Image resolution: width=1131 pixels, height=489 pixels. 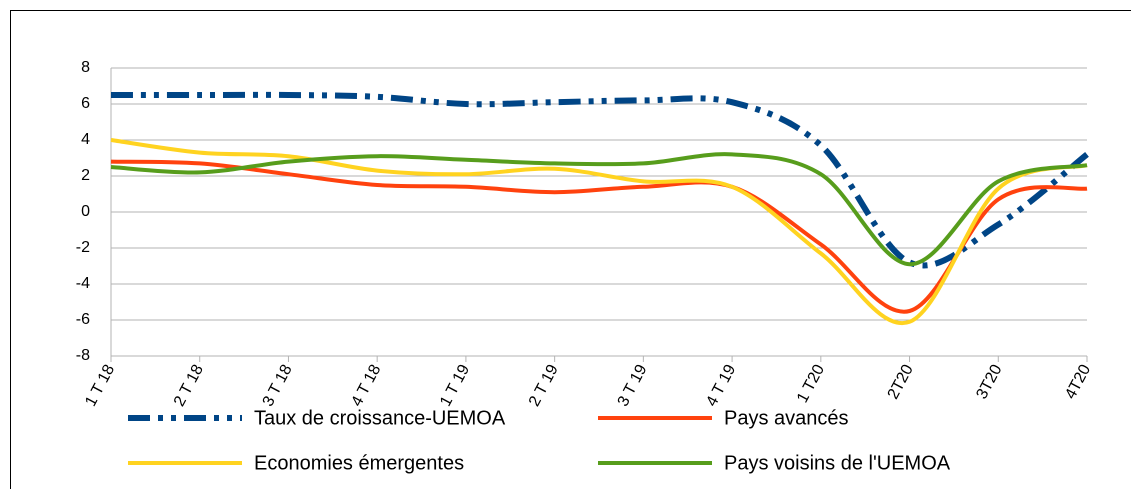 I want to click on y-tick-label: -4, so click(x=83, y=283).